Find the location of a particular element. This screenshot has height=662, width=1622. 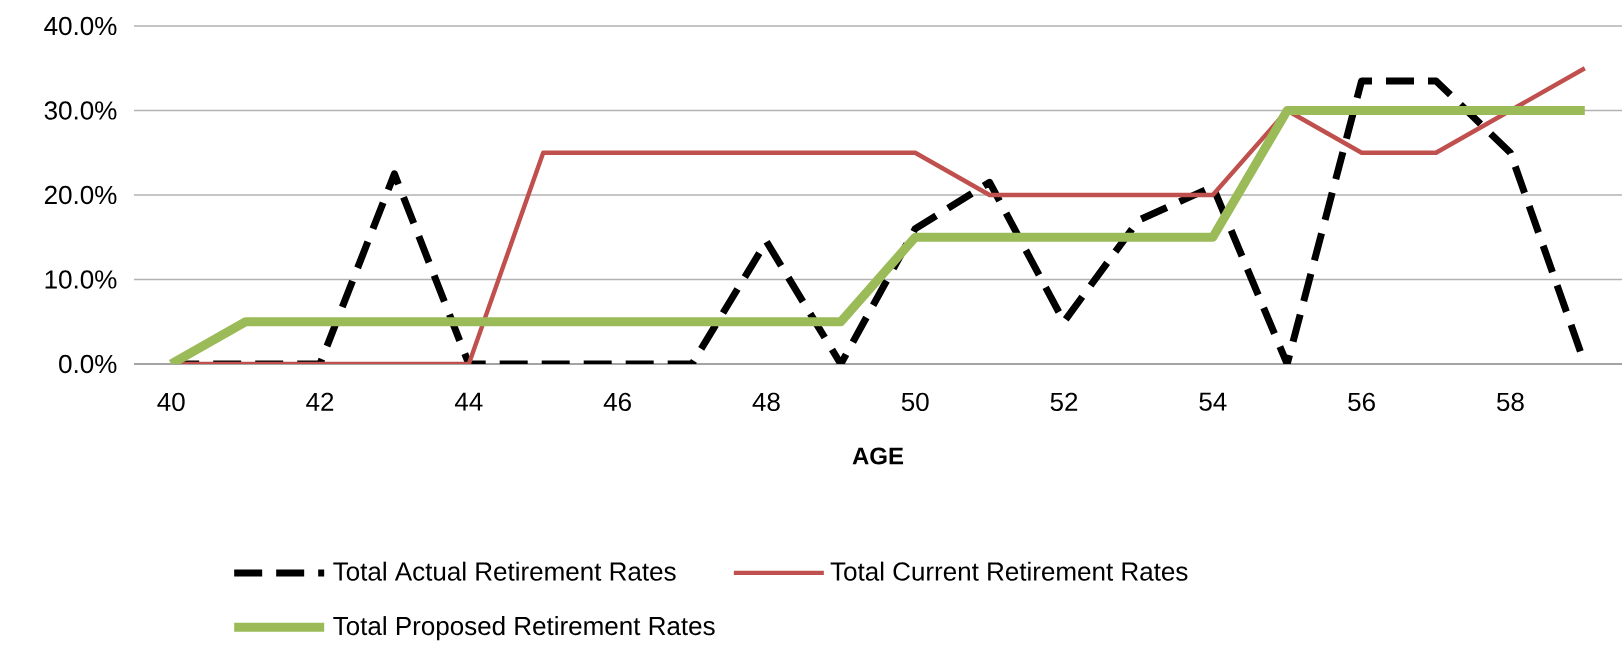

y-tick-label: 0.0% is located at coordinates (88, 364).